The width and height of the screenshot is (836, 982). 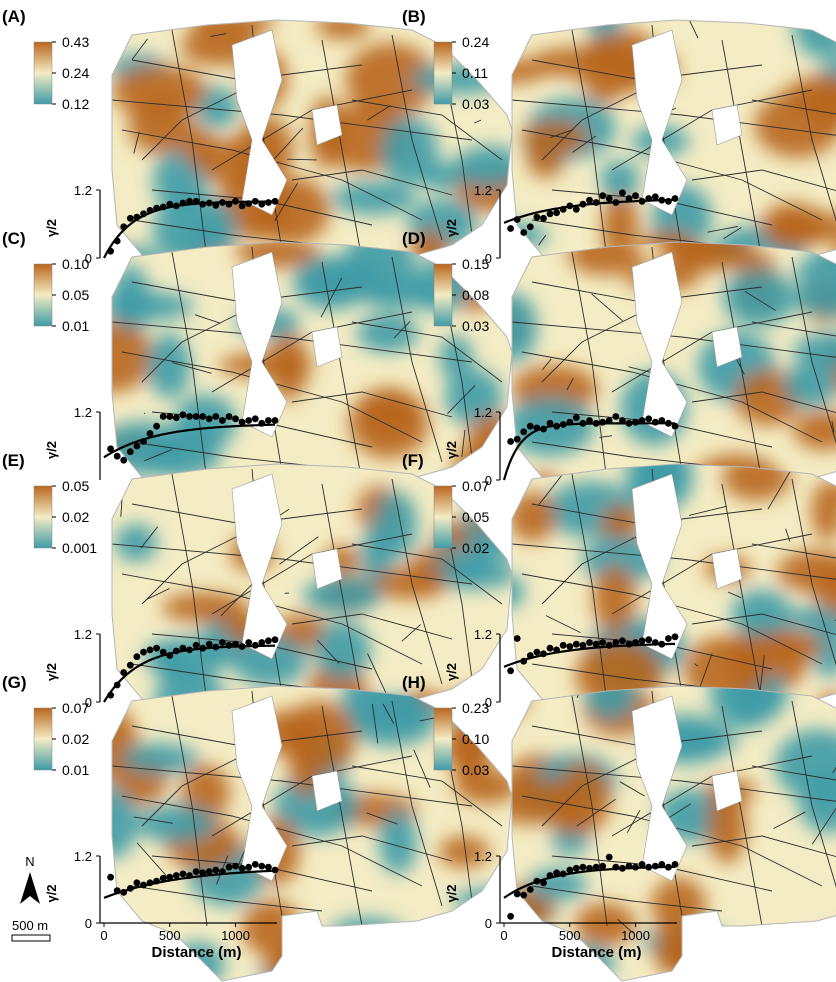 I want to click on legend-mid: 0.02, so click(x=75, y=739).